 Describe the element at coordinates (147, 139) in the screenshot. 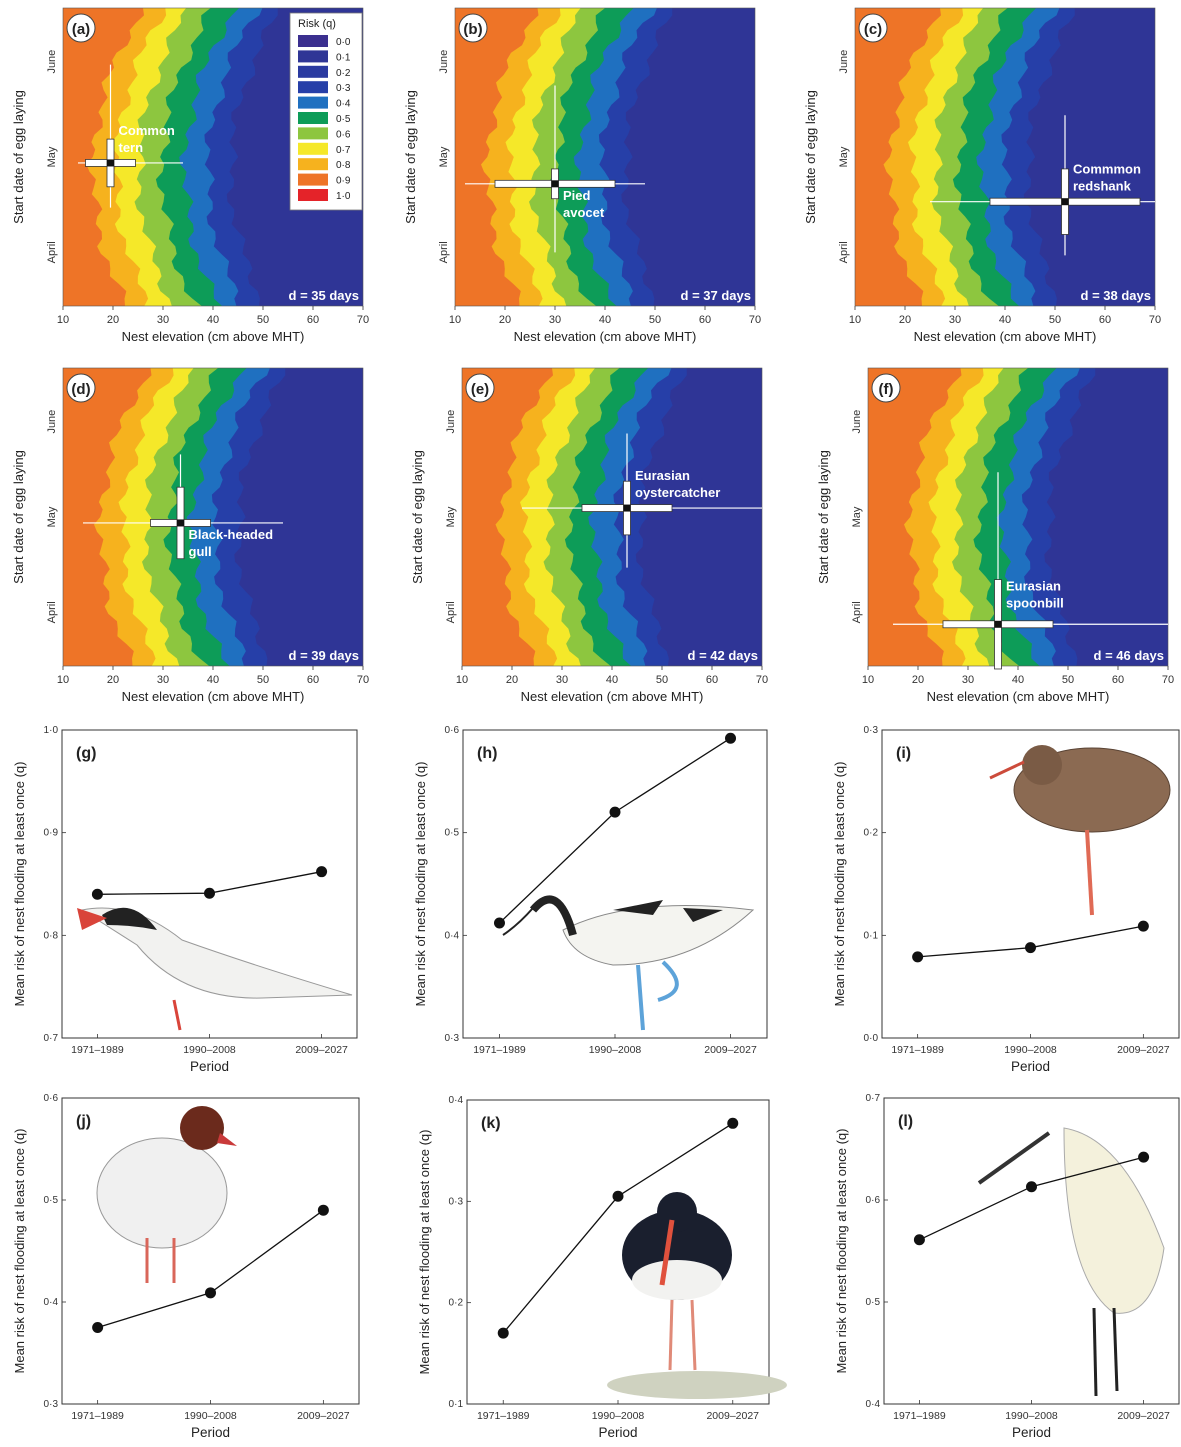

I see `species-label: Common tern` at that location.